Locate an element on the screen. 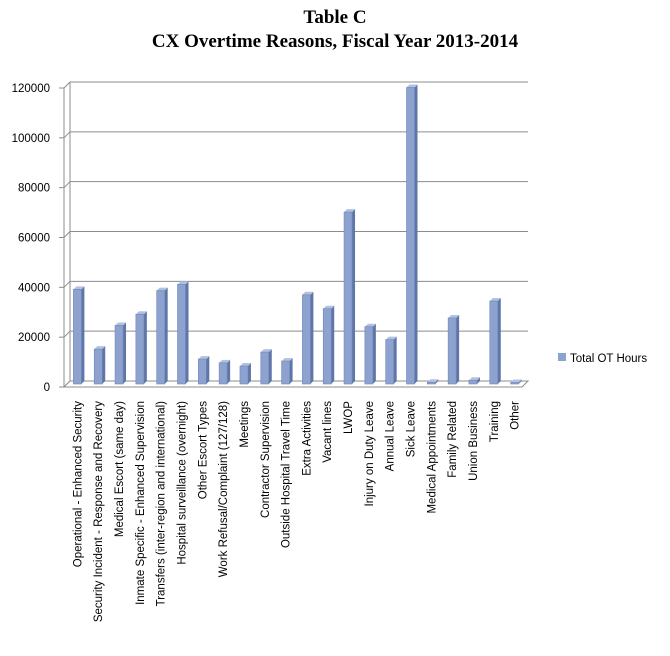  x-tick-label: Medical Appointments is located at coordinates (432, 457).